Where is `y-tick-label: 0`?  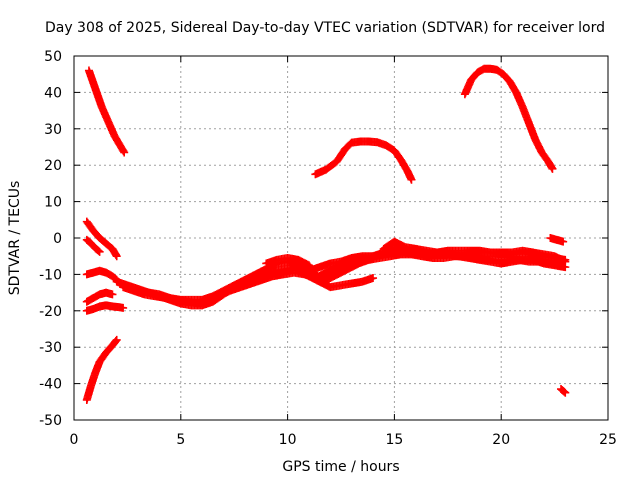
y-tick-label: 0 is located at coordinates (57, 239).